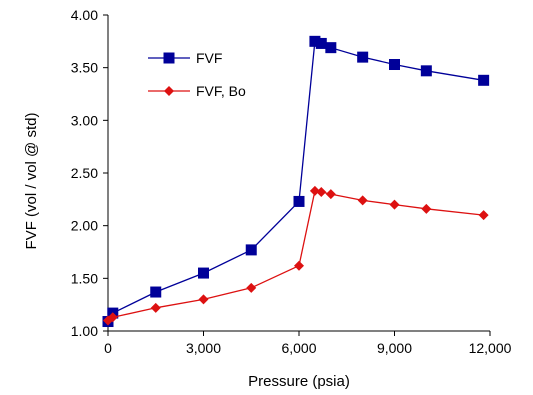 The image size is (533, 395). I want to click on legend-item-fvf-bo: FVF, Bo, so click(197, 91).